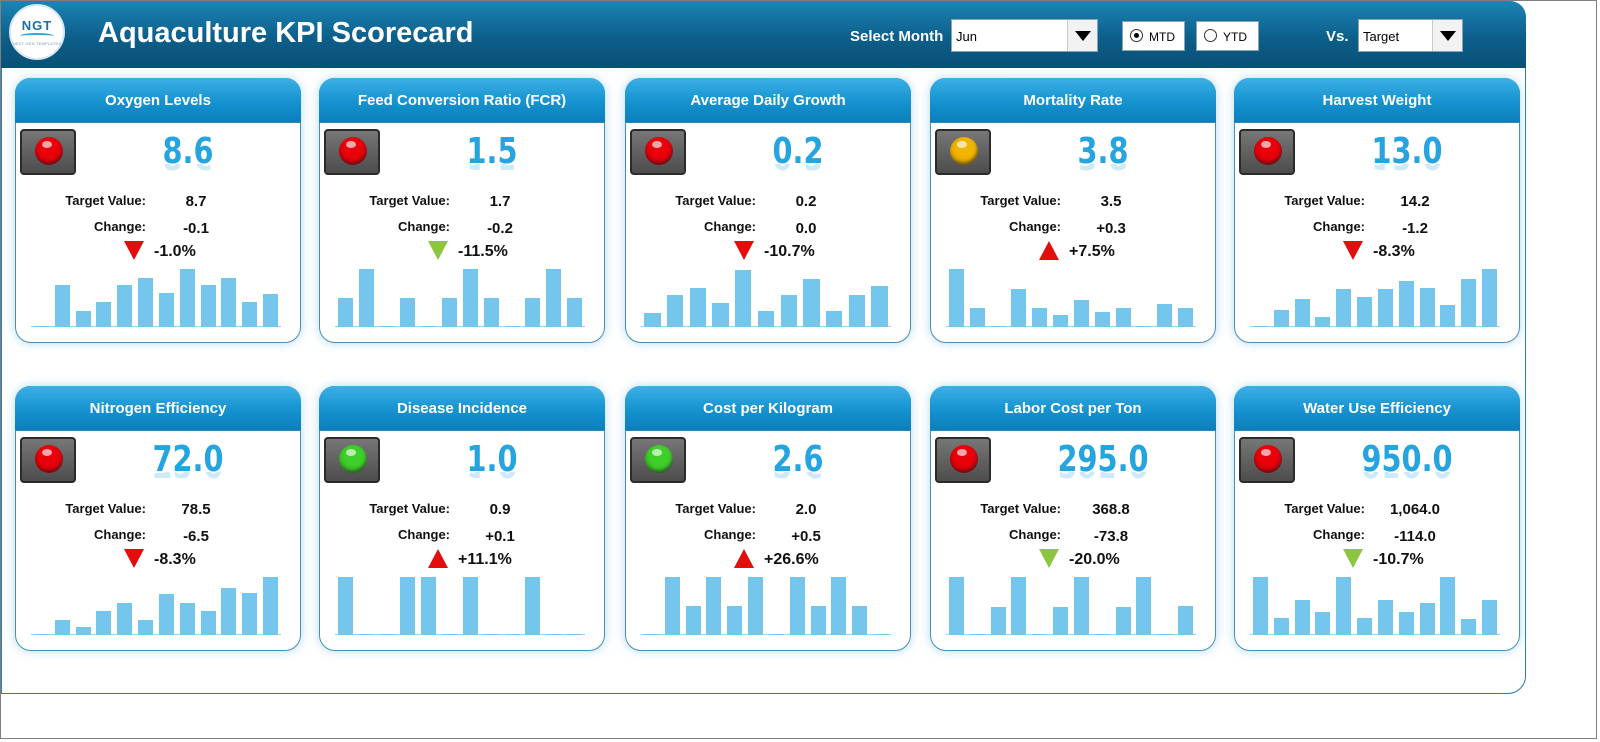  What do you see at coordinates (1092, 251) in the screenshot?
I see `change-percent: +7.5%` at bounding box center [1092, 251].